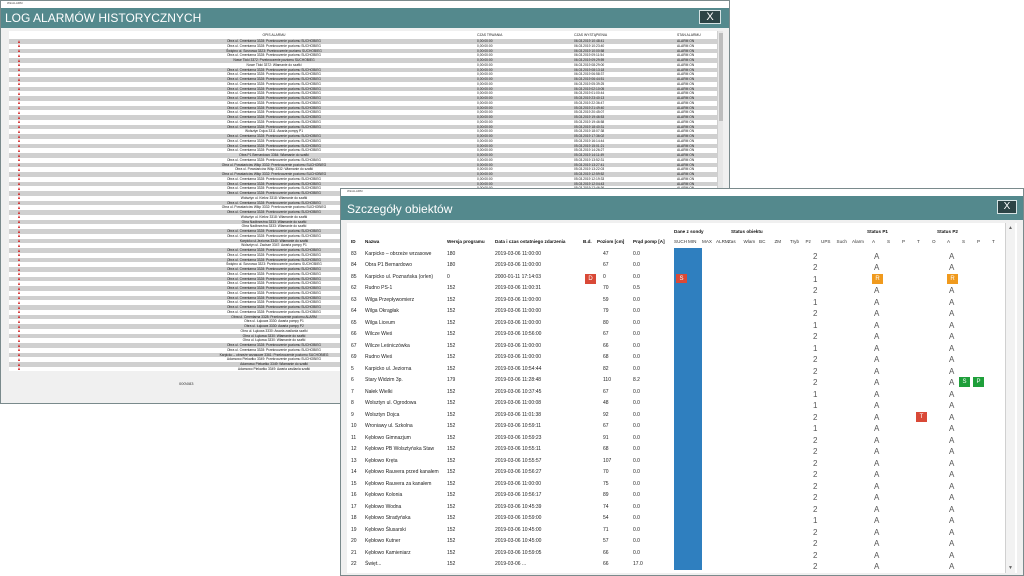 The image size is (1024, 576). What do you see at coordinates (689, 35) in the screenshot?
I see `column-header-stan: STAN ALARMU` at bounding box center [689, 35].